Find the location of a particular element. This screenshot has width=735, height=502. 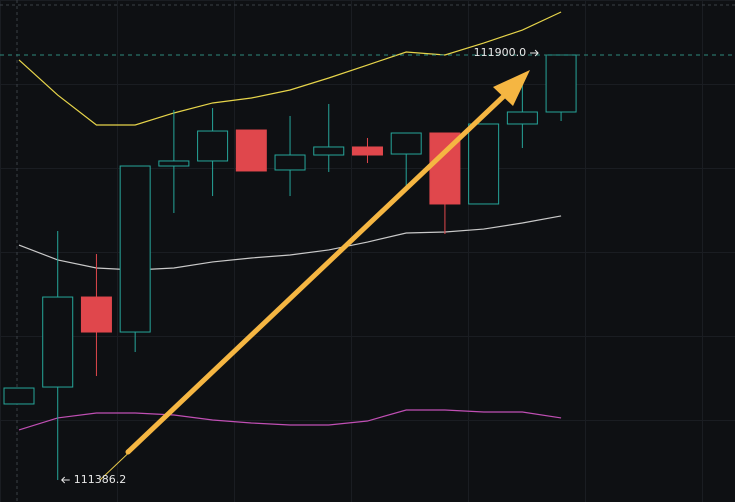

low-label-arrow is located at coordinates (65, 480).